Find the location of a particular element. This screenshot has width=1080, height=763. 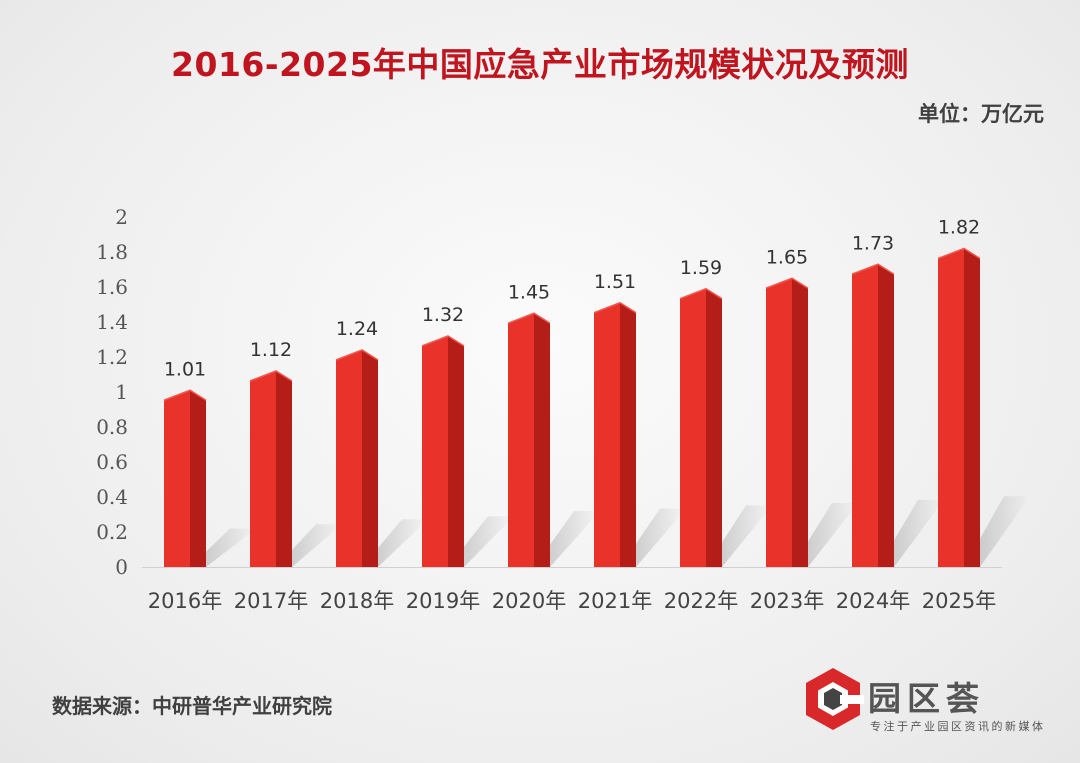

data-label: 1.73 is located at coordinates (873, 243).